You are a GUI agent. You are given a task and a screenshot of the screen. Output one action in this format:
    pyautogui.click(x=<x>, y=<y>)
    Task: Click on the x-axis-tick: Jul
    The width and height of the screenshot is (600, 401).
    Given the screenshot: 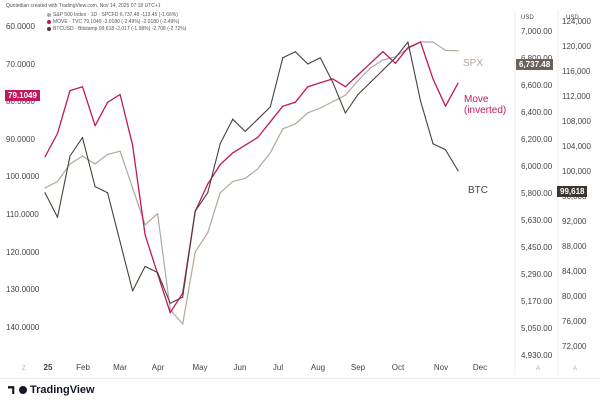 What is the action you would take?
    pyautogui.click(x=278, y=367)
    